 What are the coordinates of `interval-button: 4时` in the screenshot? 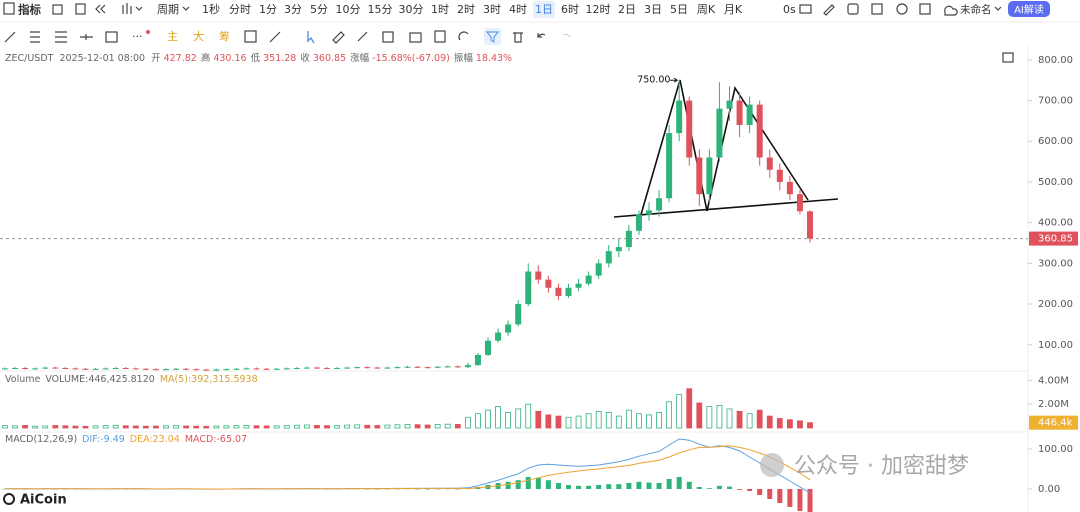 It's located at (518, 9).